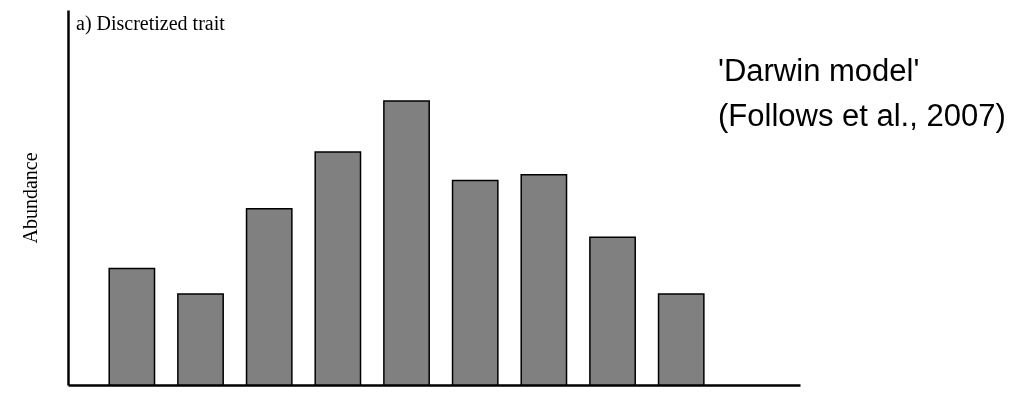  Describe the element at coordinates (862, 93) in the screenshot. I see `text: 'Darwin model' (Follows et al., 2007)` at that location.